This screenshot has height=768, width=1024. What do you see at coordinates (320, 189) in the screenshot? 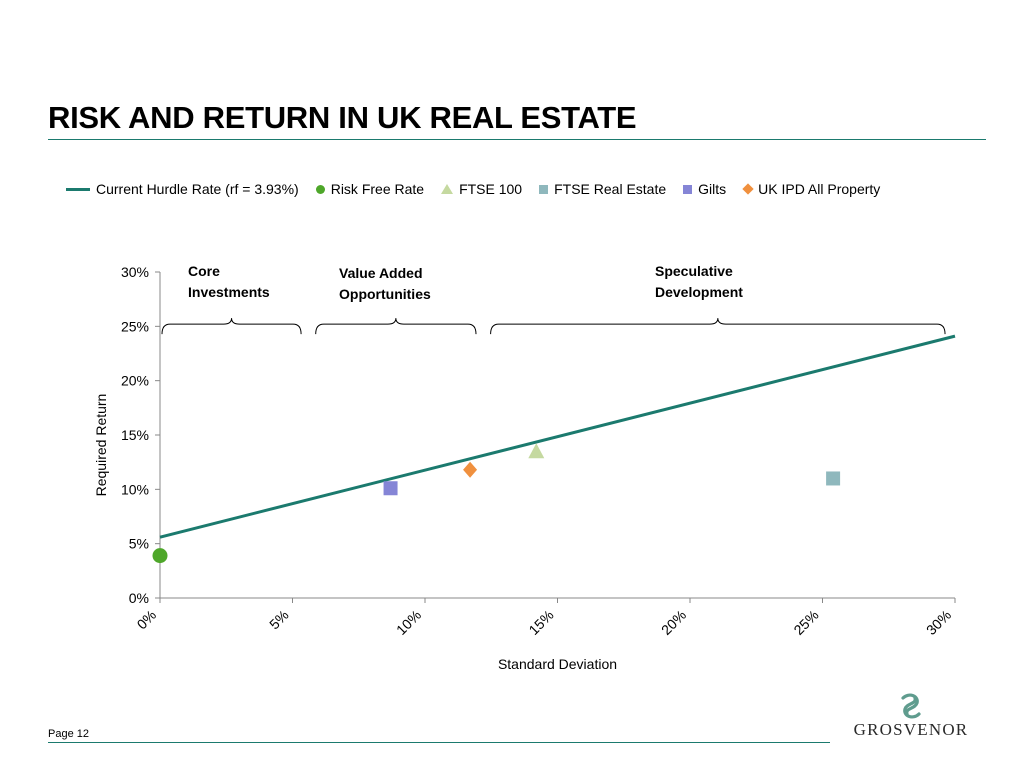
I see `legend-circle-marker` at bounding box center [320, 189].